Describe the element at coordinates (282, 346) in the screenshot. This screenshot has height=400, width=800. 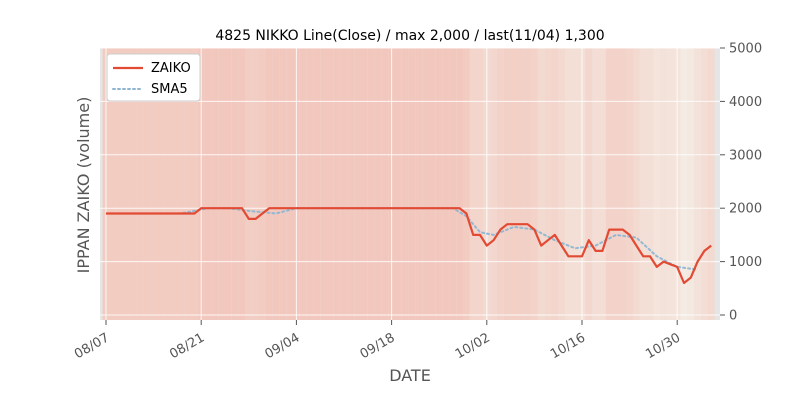
I see `x-tick-label: 09/04` at that location.